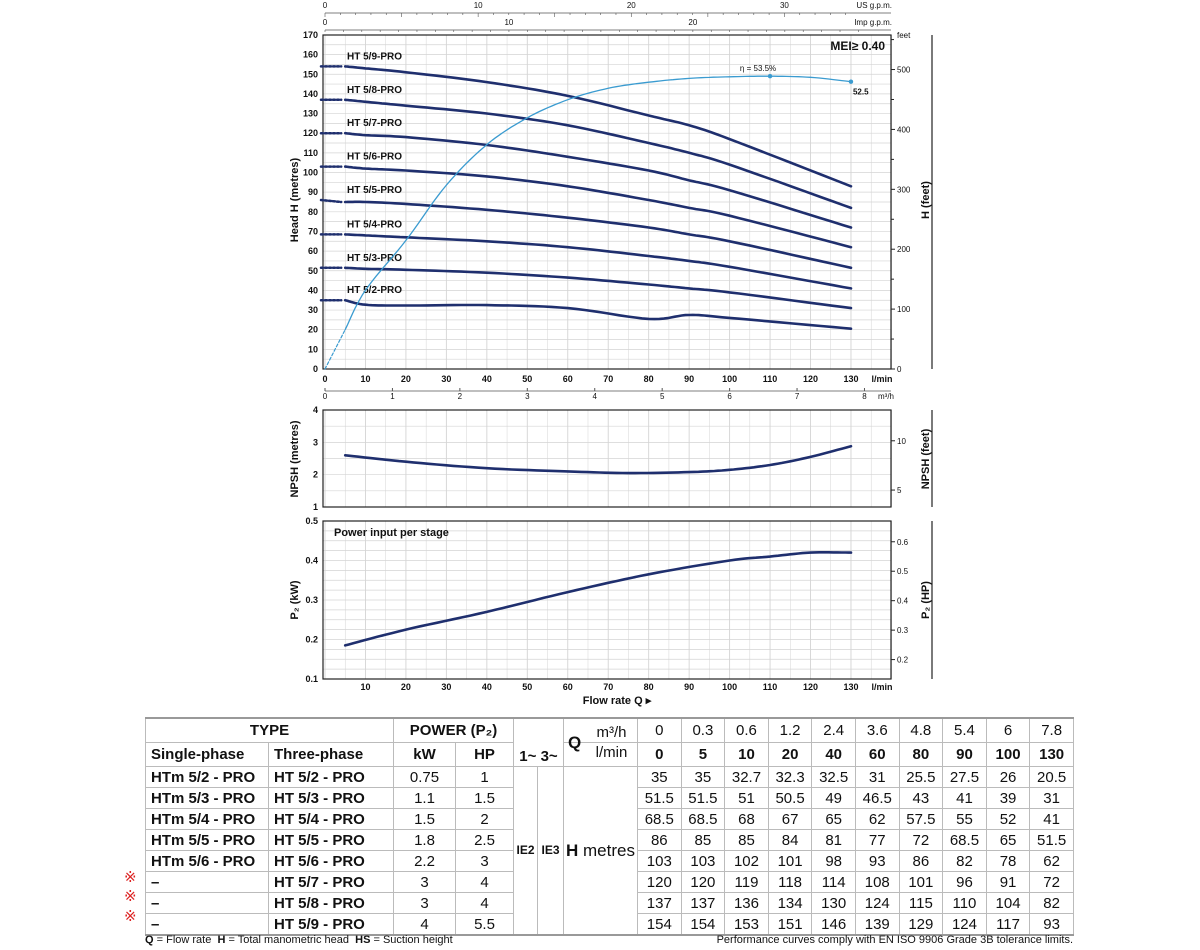  Describe the element at coordinates (527, 396) in the screenshot. I see `m3h-tick-label: 3` at that location.